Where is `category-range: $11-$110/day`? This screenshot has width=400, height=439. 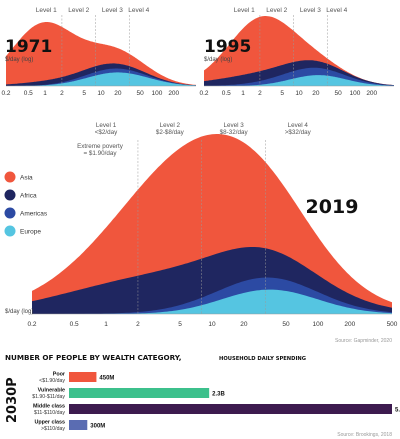
category-range: $11-$110/day is located at coordinates (49, 413).